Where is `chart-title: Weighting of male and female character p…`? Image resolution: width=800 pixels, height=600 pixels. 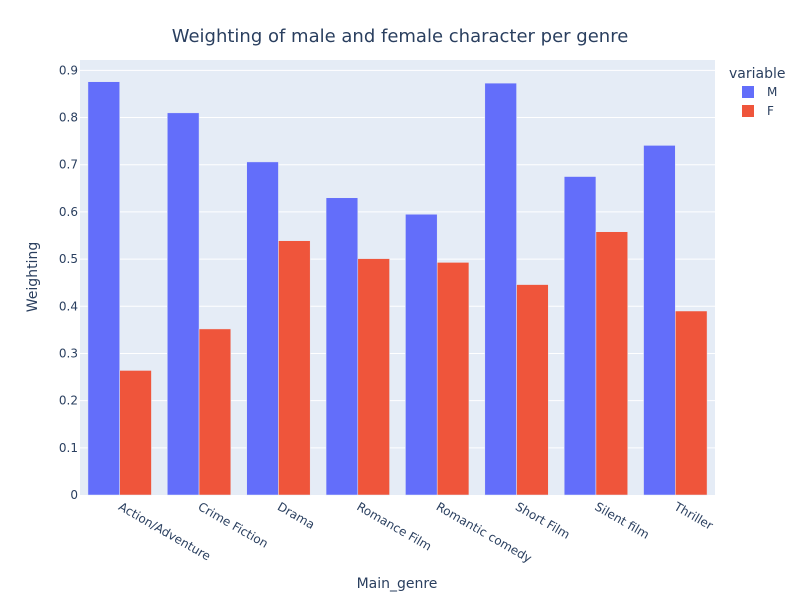
chart-title: Weighting of male and female character p… is located at coordinates (400, 36).